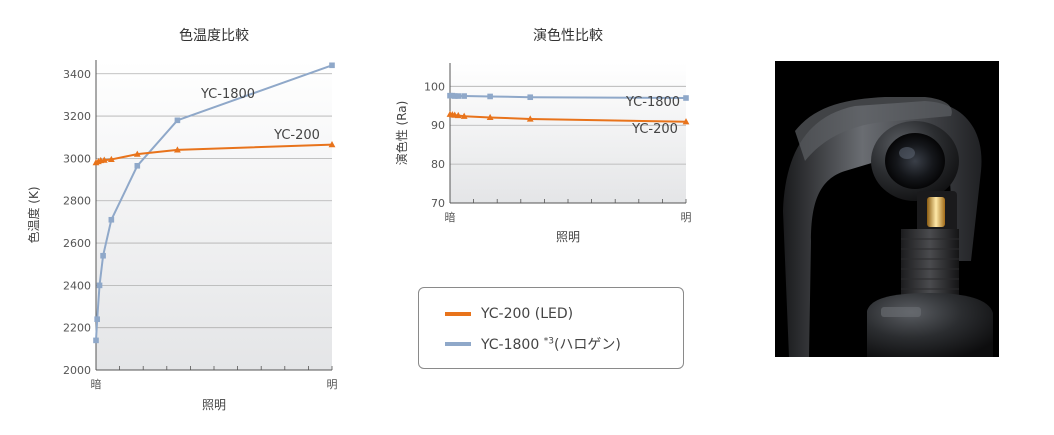  Describe the element at coordinates (438, 164) in the screenshot. I see `y-tick-label: 80` at that location.